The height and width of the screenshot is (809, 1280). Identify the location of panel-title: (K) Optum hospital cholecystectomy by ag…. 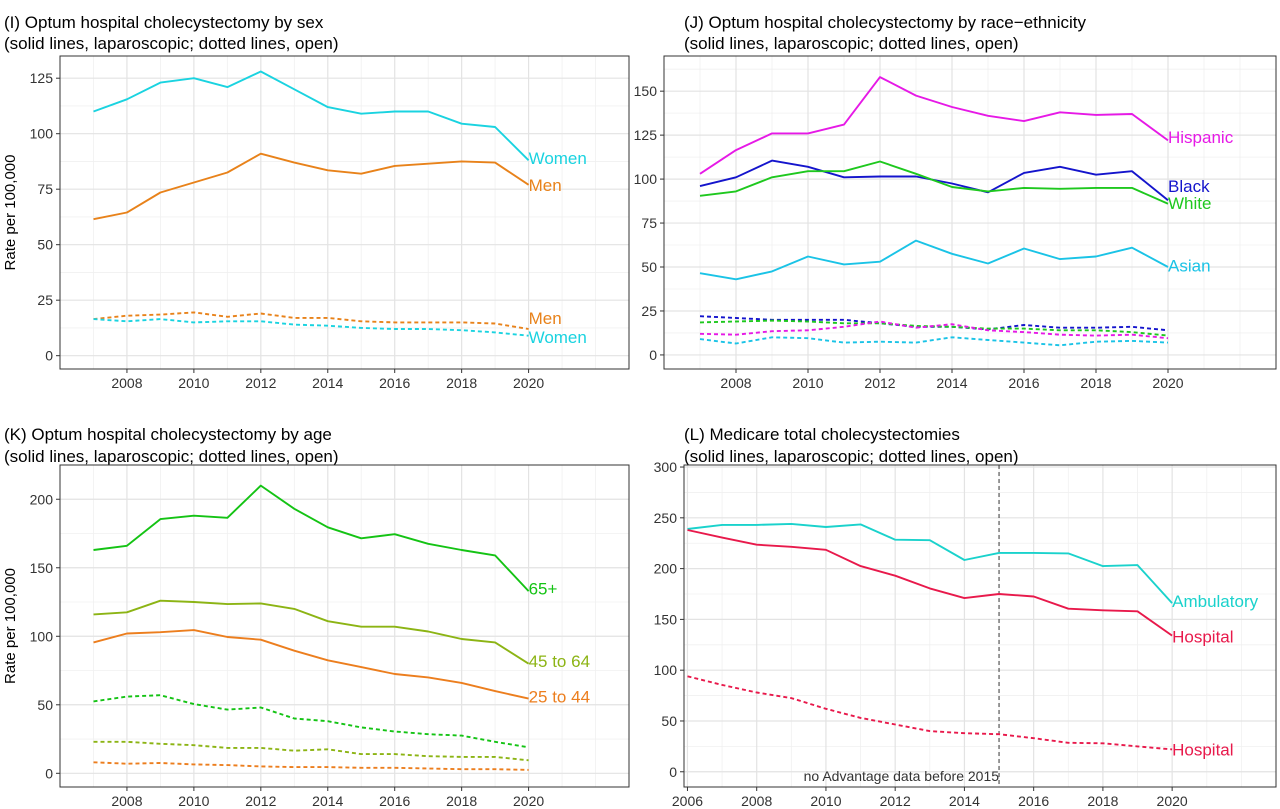
(168, 434).